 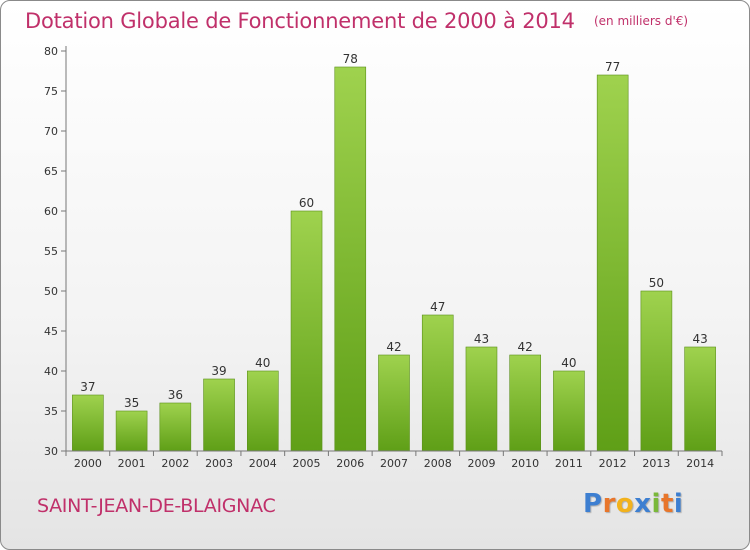 I want to click on y-tick-label-80: 80, so click(x=51, y=51).